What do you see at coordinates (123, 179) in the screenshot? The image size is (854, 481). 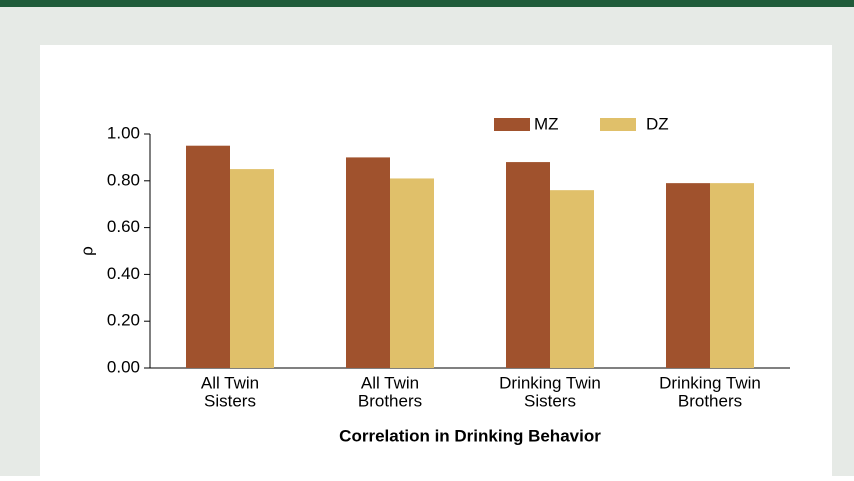 I see `y-tick-label: 0.80` at bounding box center [123, 179].